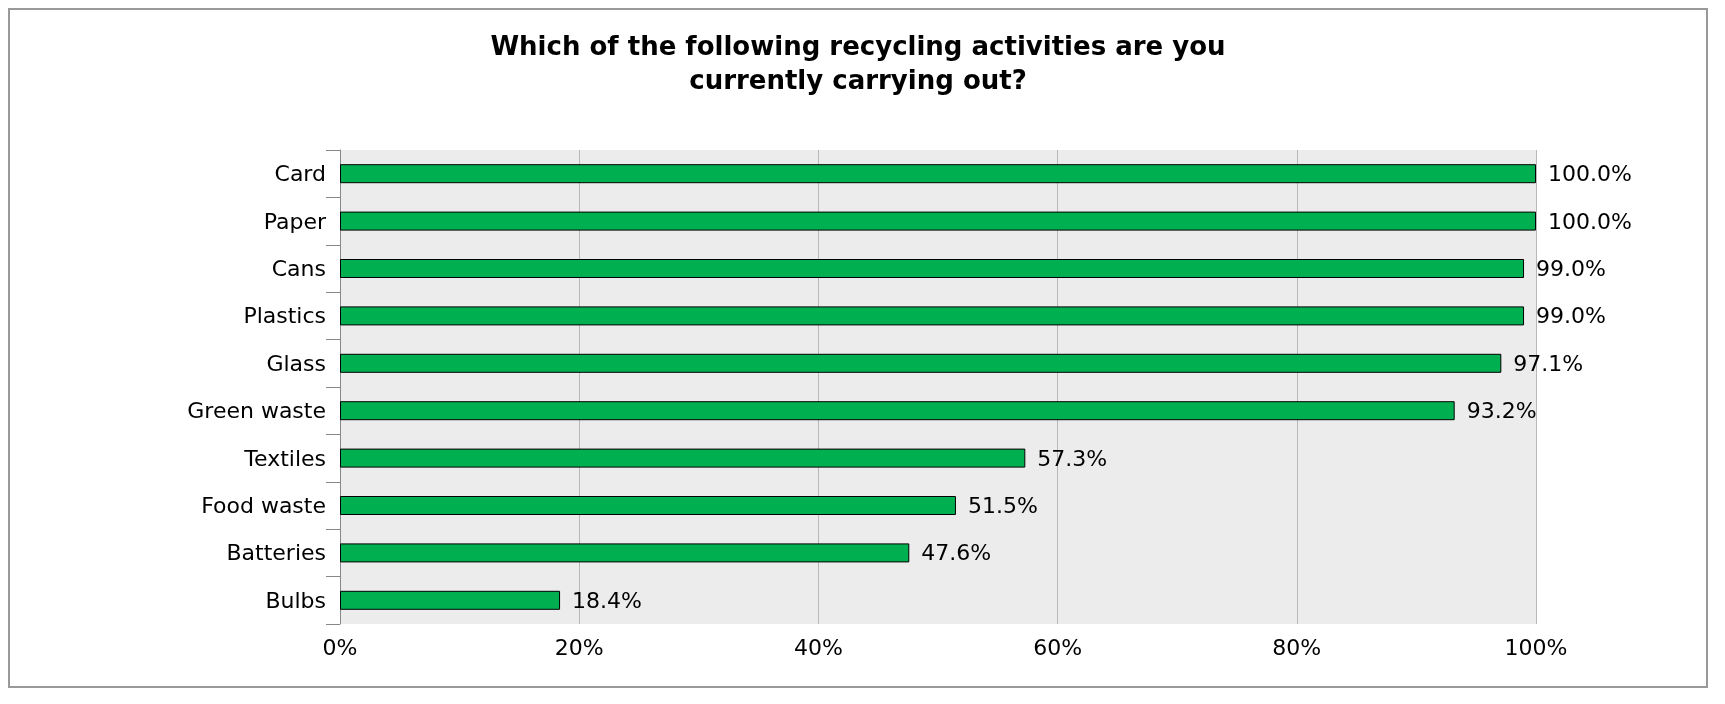  What do you see at coordinates (263, 505) in the screenshot?
I see `y-tick-label: Food waste` at bounding box center [263, 505].